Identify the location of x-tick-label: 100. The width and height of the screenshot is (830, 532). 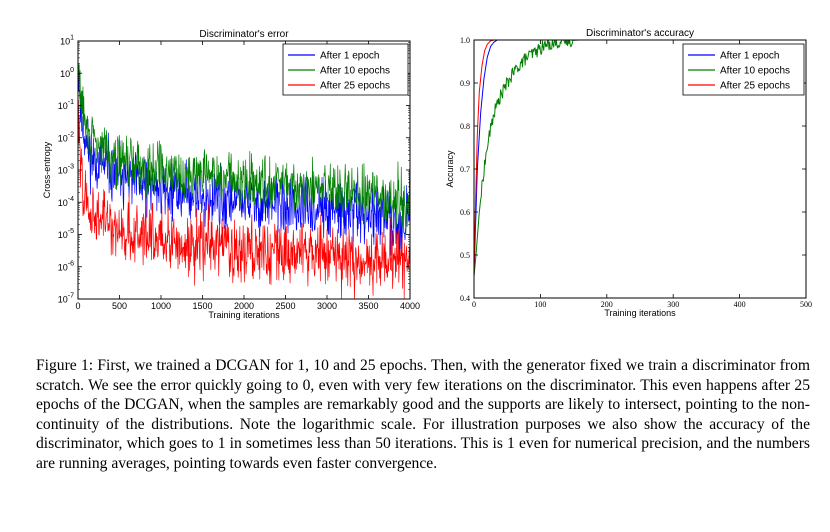
(540, 304).